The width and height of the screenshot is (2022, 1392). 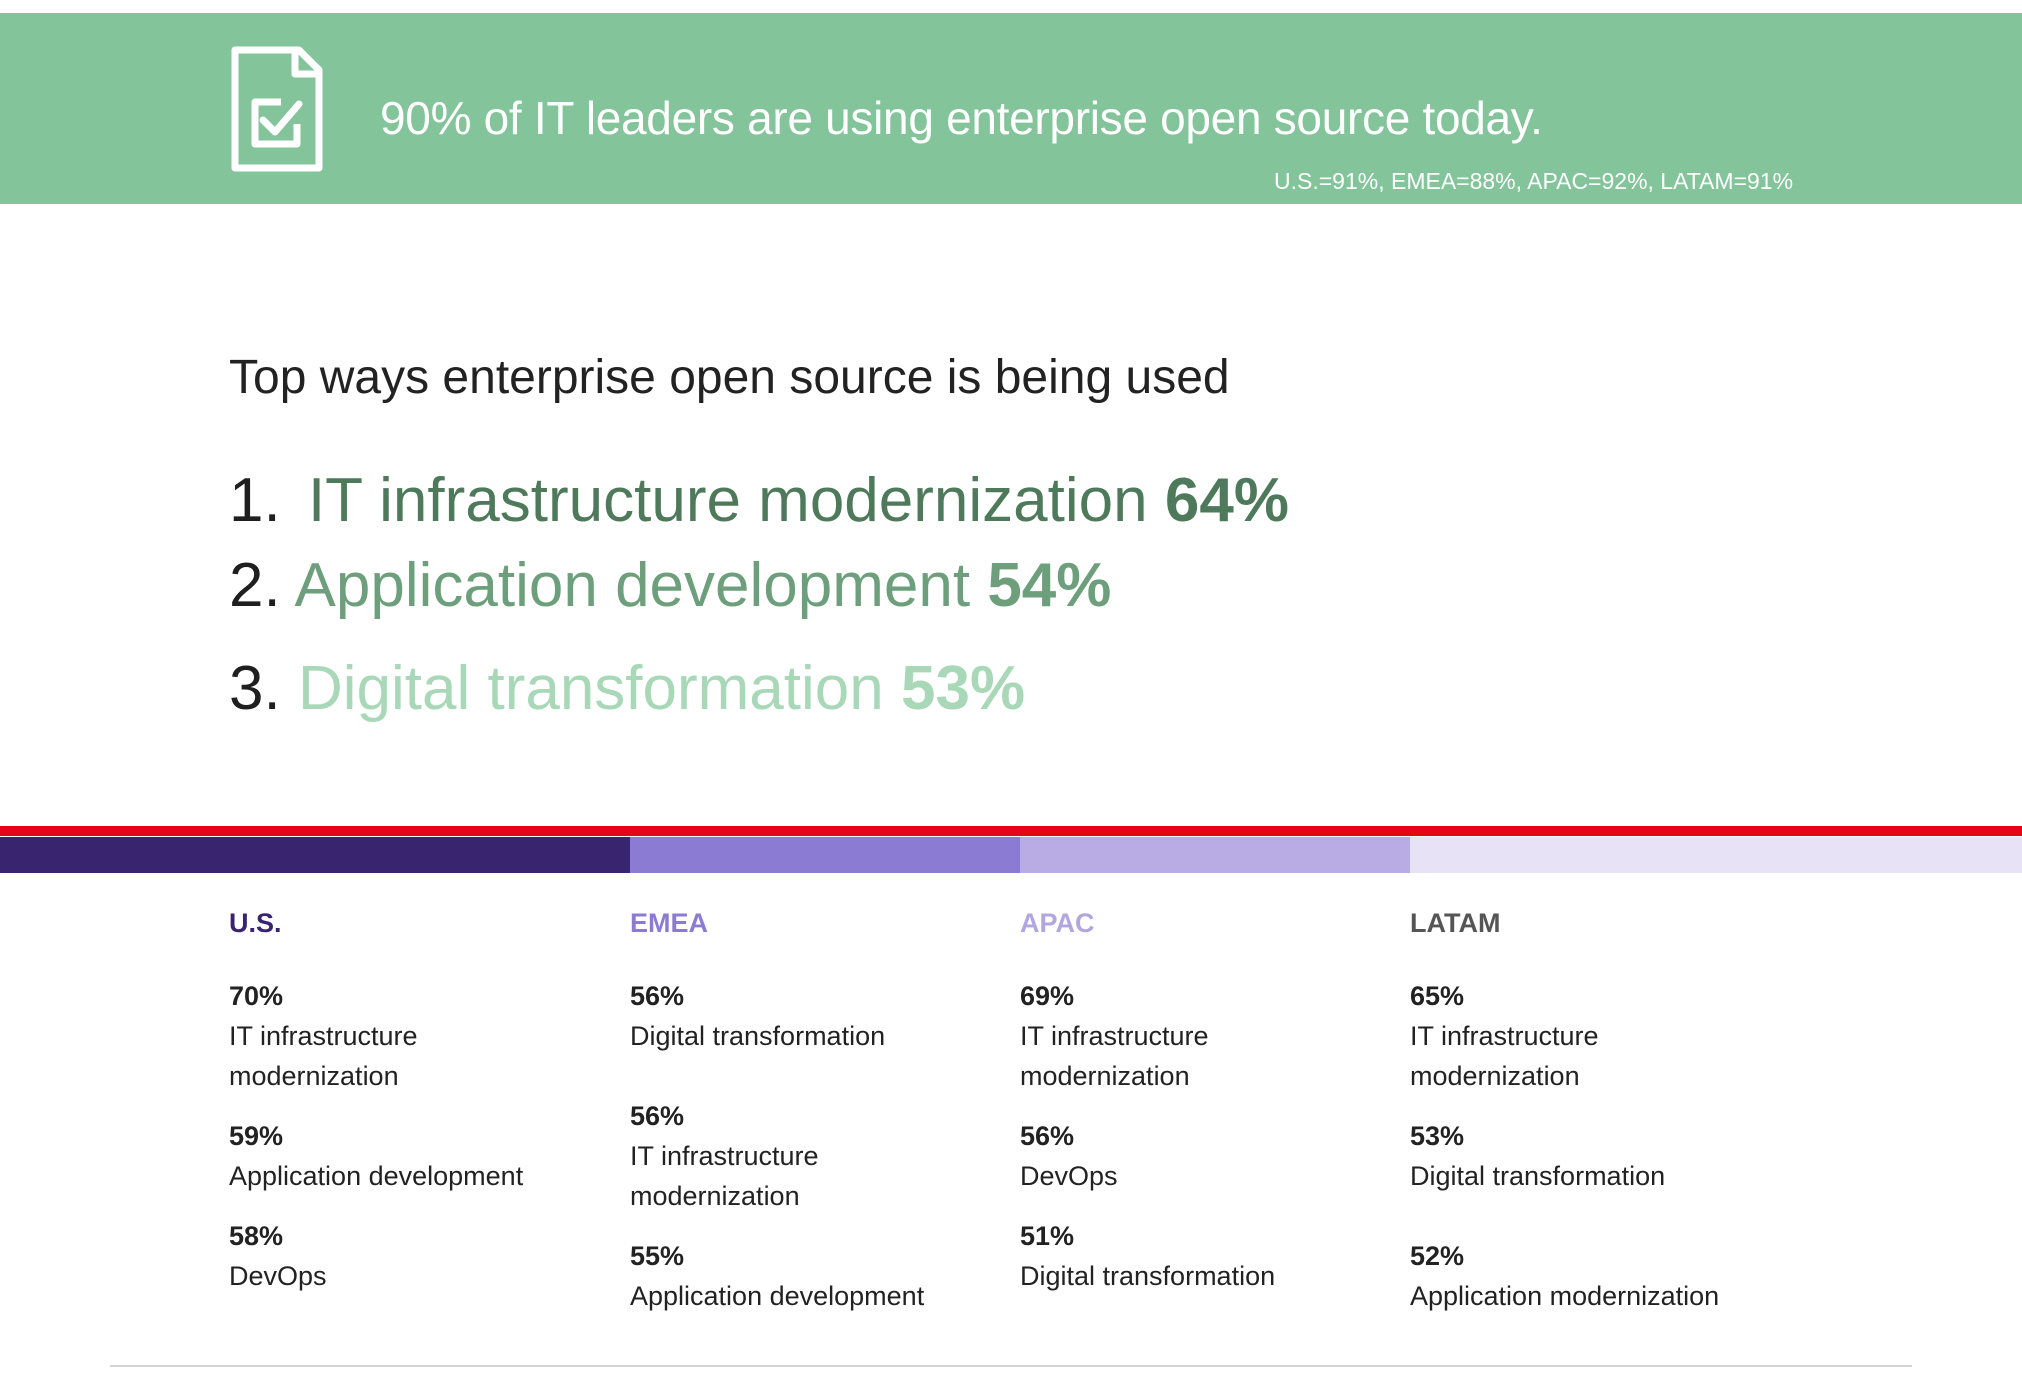 What do you see at coordinates (1534, 181) in the screenshot?
I see `banner-regional-stats: U.S.=91%, EMEA=88%, APAC=92%, LATAM=91%` at bounding box center [1534, 181].